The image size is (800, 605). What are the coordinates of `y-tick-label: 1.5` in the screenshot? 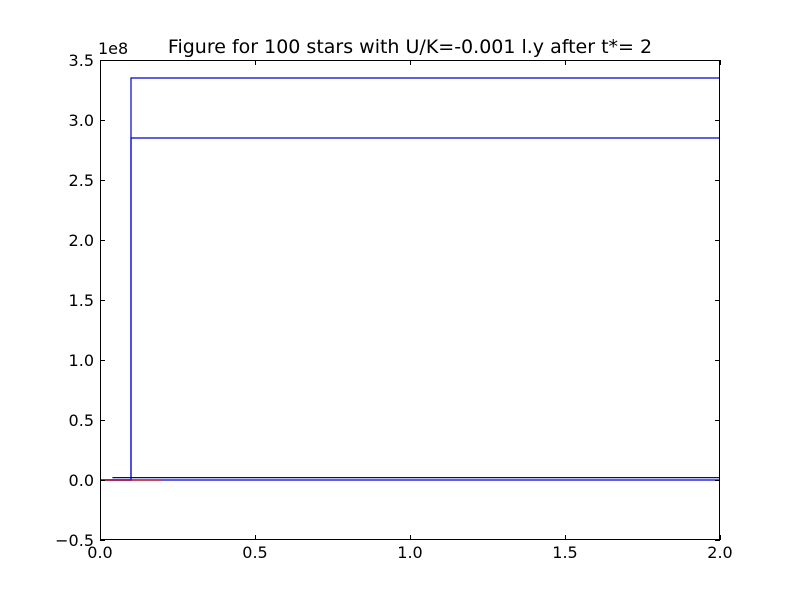 It's located at (81, 300).